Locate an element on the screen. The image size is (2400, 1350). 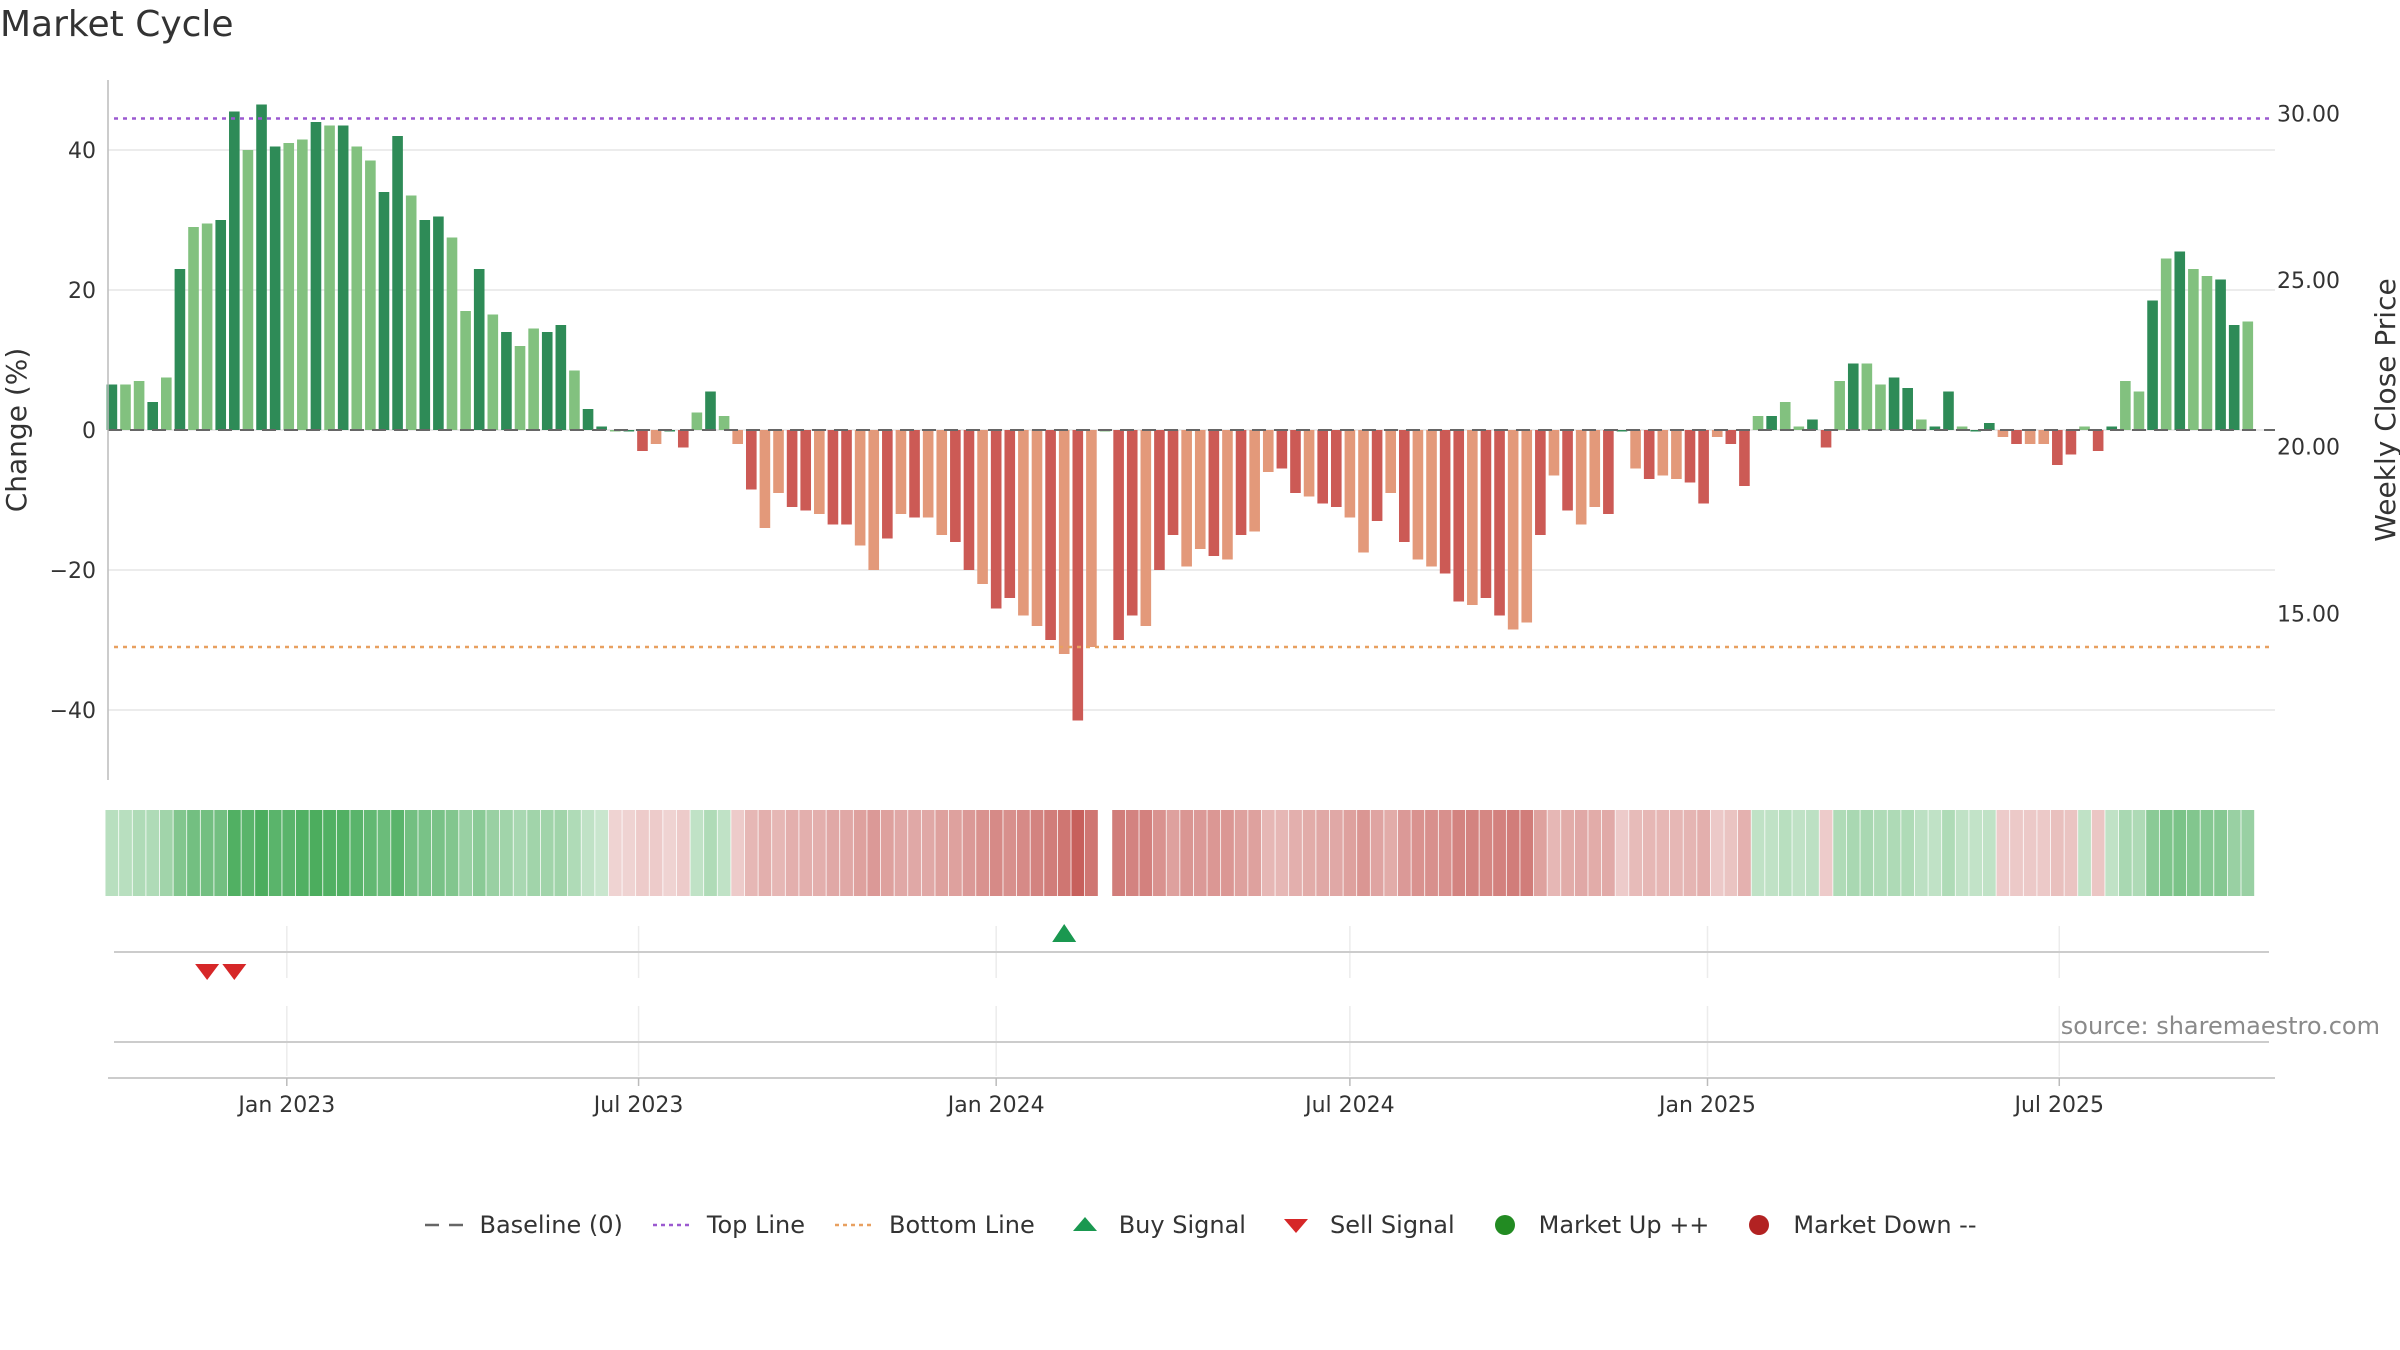
legend-marker-icon is located at coordinates (1084, 1224).